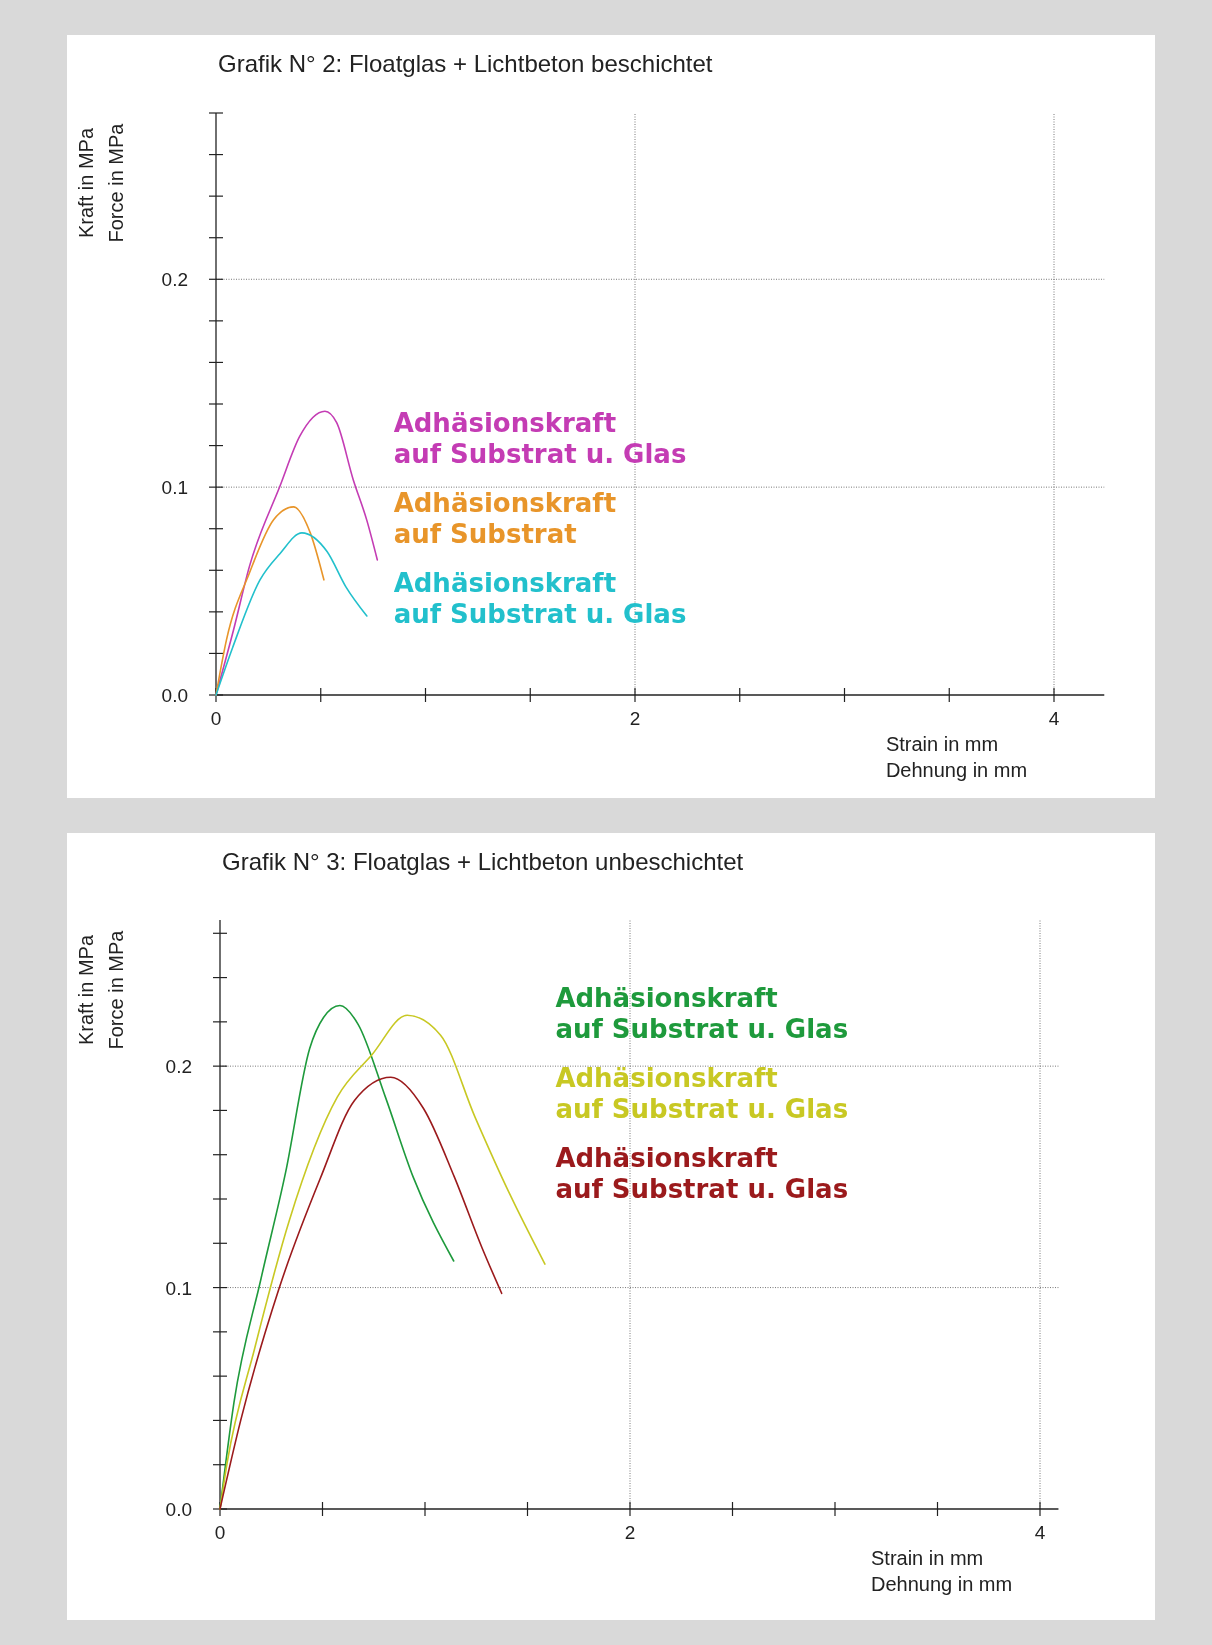 The height and width of the screenshot is (1645, 1212). I want to click on text: Adhäsionskraft auf Substrat, so click(505, 518).